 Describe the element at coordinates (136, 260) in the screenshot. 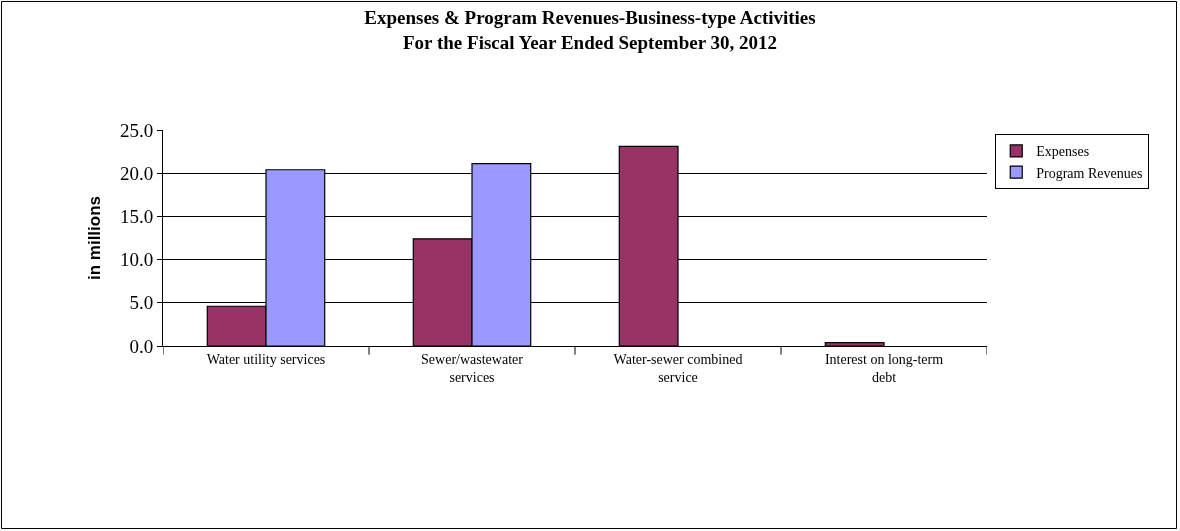

I see `y-tick-label: 10.0` at that location.